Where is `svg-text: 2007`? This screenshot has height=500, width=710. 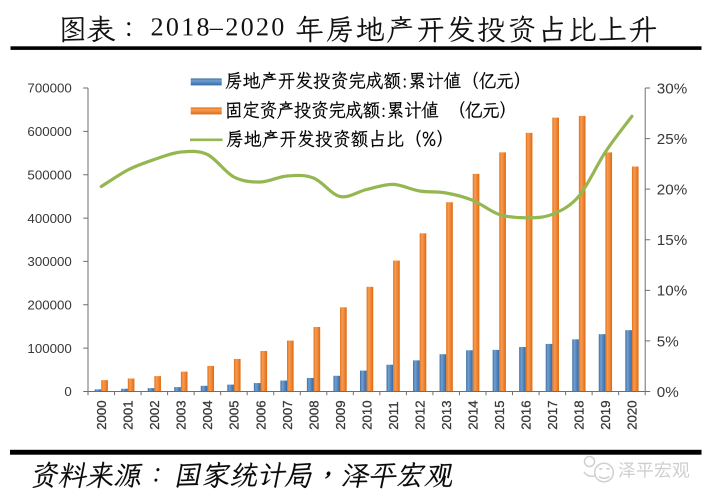 svg-text: 2007 is located at coordinates (287, 414).